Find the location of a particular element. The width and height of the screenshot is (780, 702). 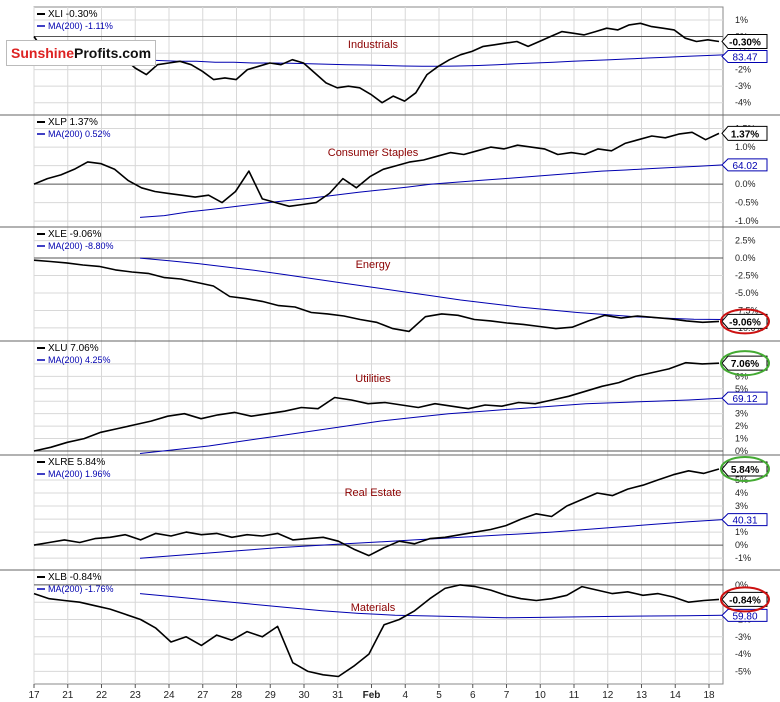

legend-ma: MA(200) -8.80% is located at coordinates (81, 246).